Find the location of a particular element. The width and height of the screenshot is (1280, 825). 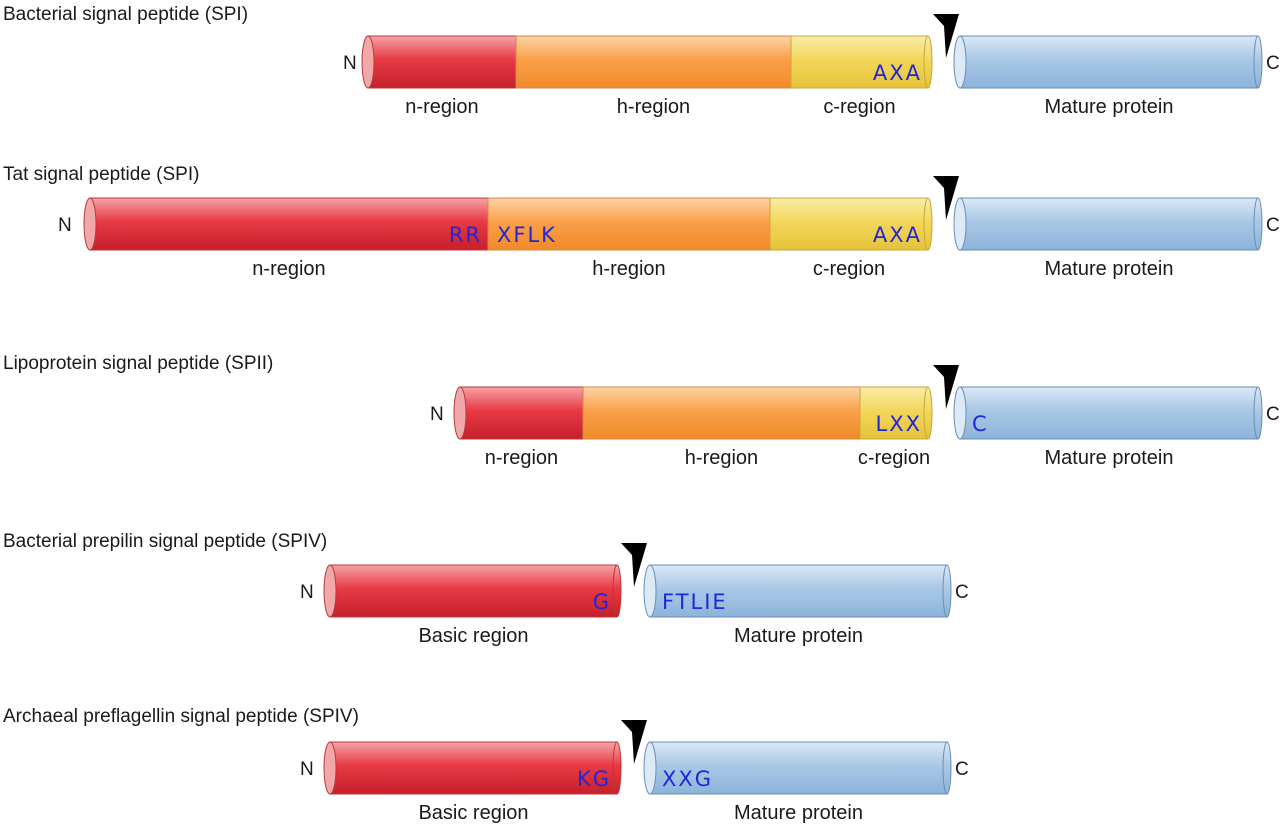

row-title: Tat signal peptide (SPI) is located at coordinates (101, 174).